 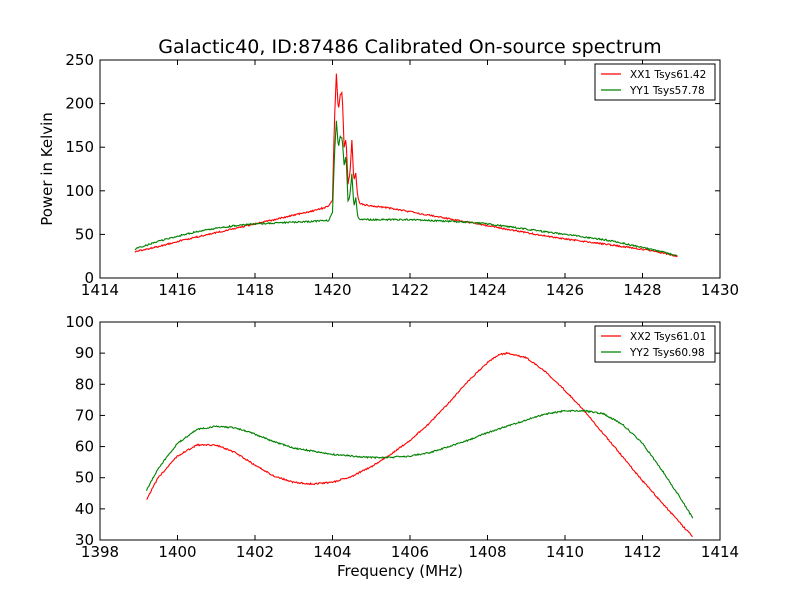 I want to click on y-tick-label: 60, so click(x=84, y=447).